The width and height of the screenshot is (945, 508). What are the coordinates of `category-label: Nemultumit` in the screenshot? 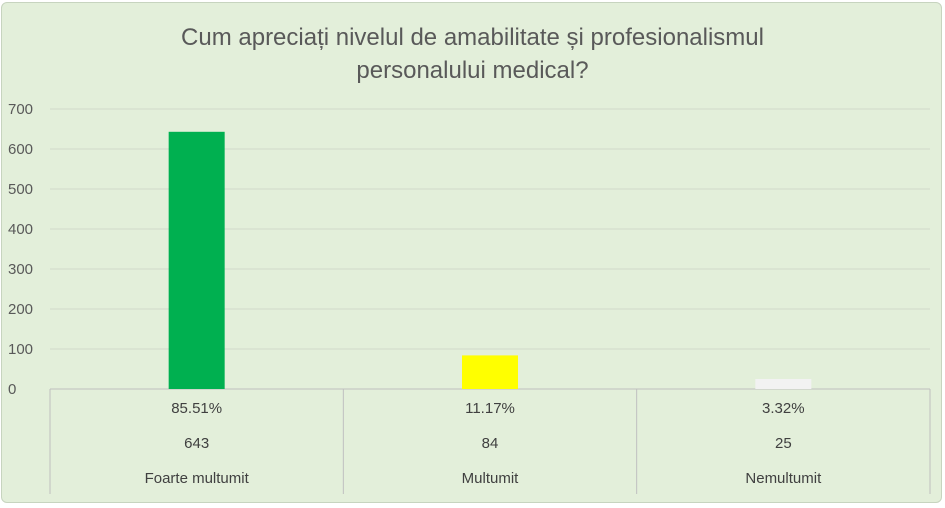 It's located at (783, 478).